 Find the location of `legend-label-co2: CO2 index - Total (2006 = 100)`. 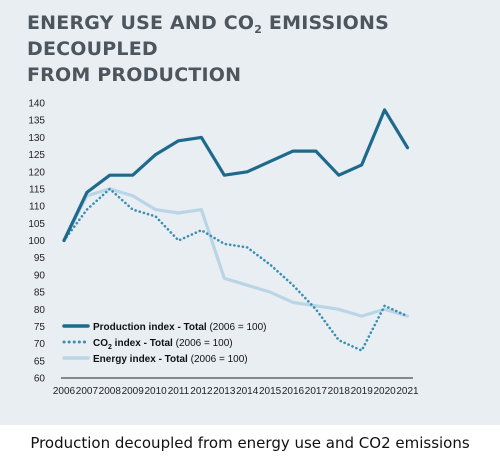

legend-label-co2: CO2 index - Total (2006 = 100) is located at coordinates (163, 344).